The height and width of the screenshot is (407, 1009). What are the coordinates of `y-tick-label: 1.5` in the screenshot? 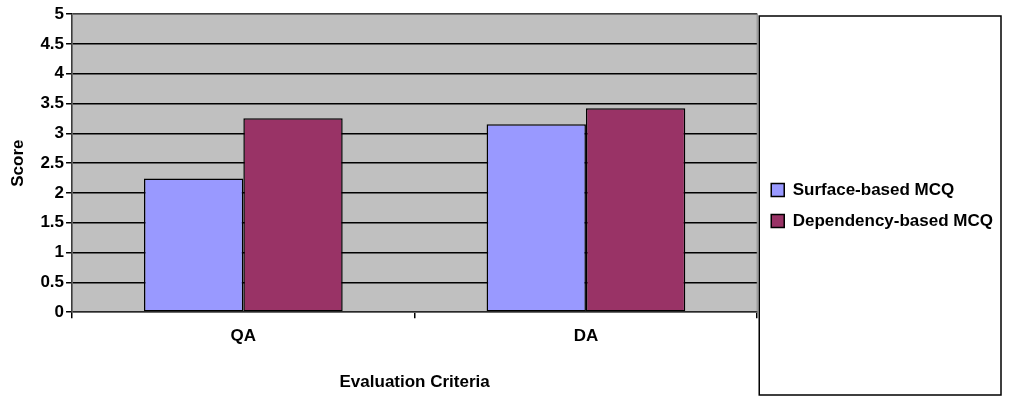 It's located at (52, 222).